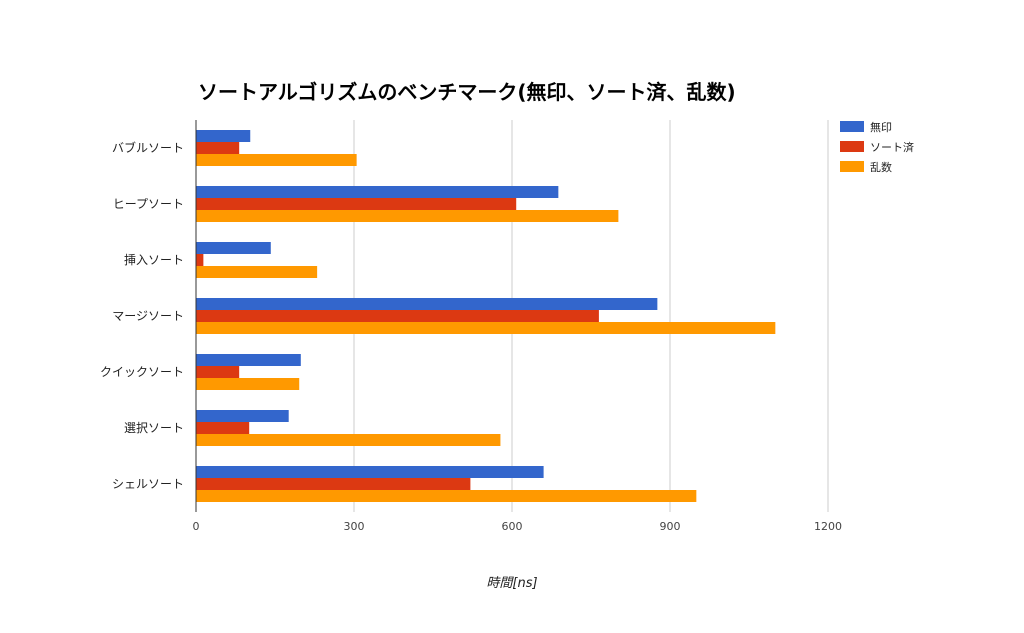 The height and width of the screenshot is (633, 1024). Describe the element at coordinates (467, 92) in the screenshot. I see `chart-title: ソートアルゴリズムのベンチマーク(無印、ソート済、乱数)` at that location.